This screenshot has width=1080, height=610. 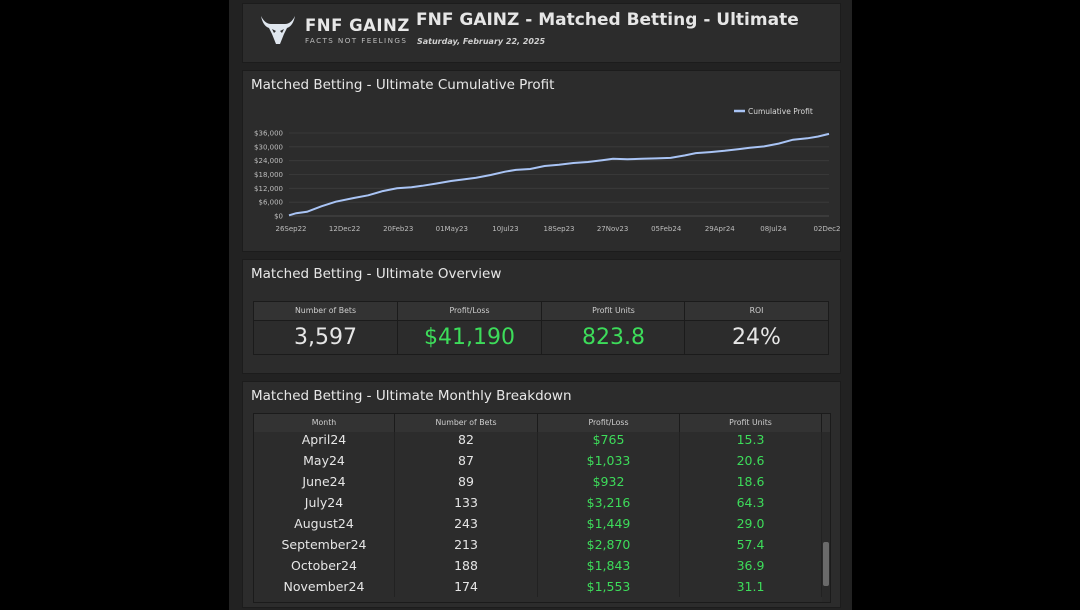 I want to click on cell-bets: 82, so click(x=466, y=441).